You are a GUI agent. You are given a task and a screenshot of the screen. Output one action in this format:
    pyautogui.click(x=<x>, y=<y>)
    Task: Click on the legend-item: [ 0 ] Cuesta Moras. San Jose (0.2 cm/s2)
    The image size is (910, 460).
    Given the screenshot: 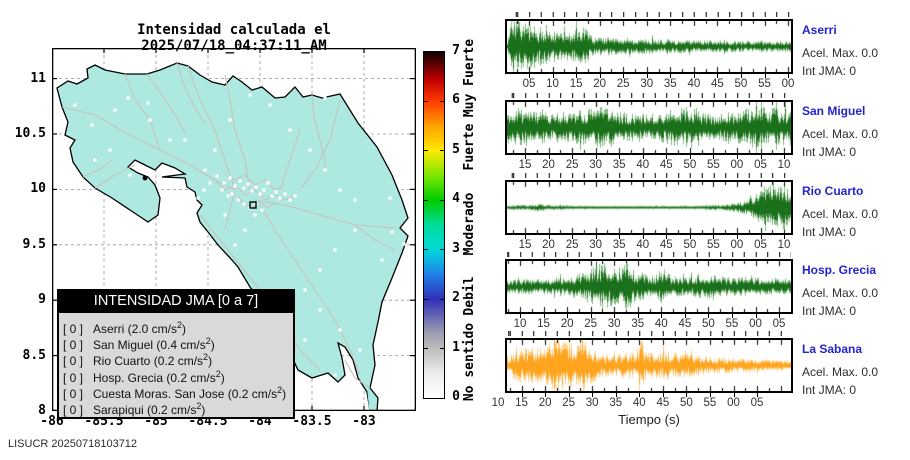 What is the action you would take?
    pyautogui.click(x=178, y=391)
    